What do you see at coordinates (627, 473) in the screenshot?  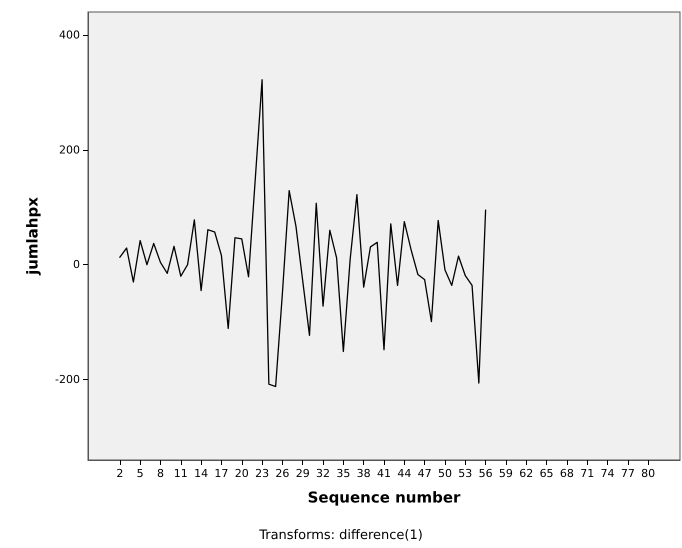 I see `x-tick-label: 77` at bounding box center [627, 473].